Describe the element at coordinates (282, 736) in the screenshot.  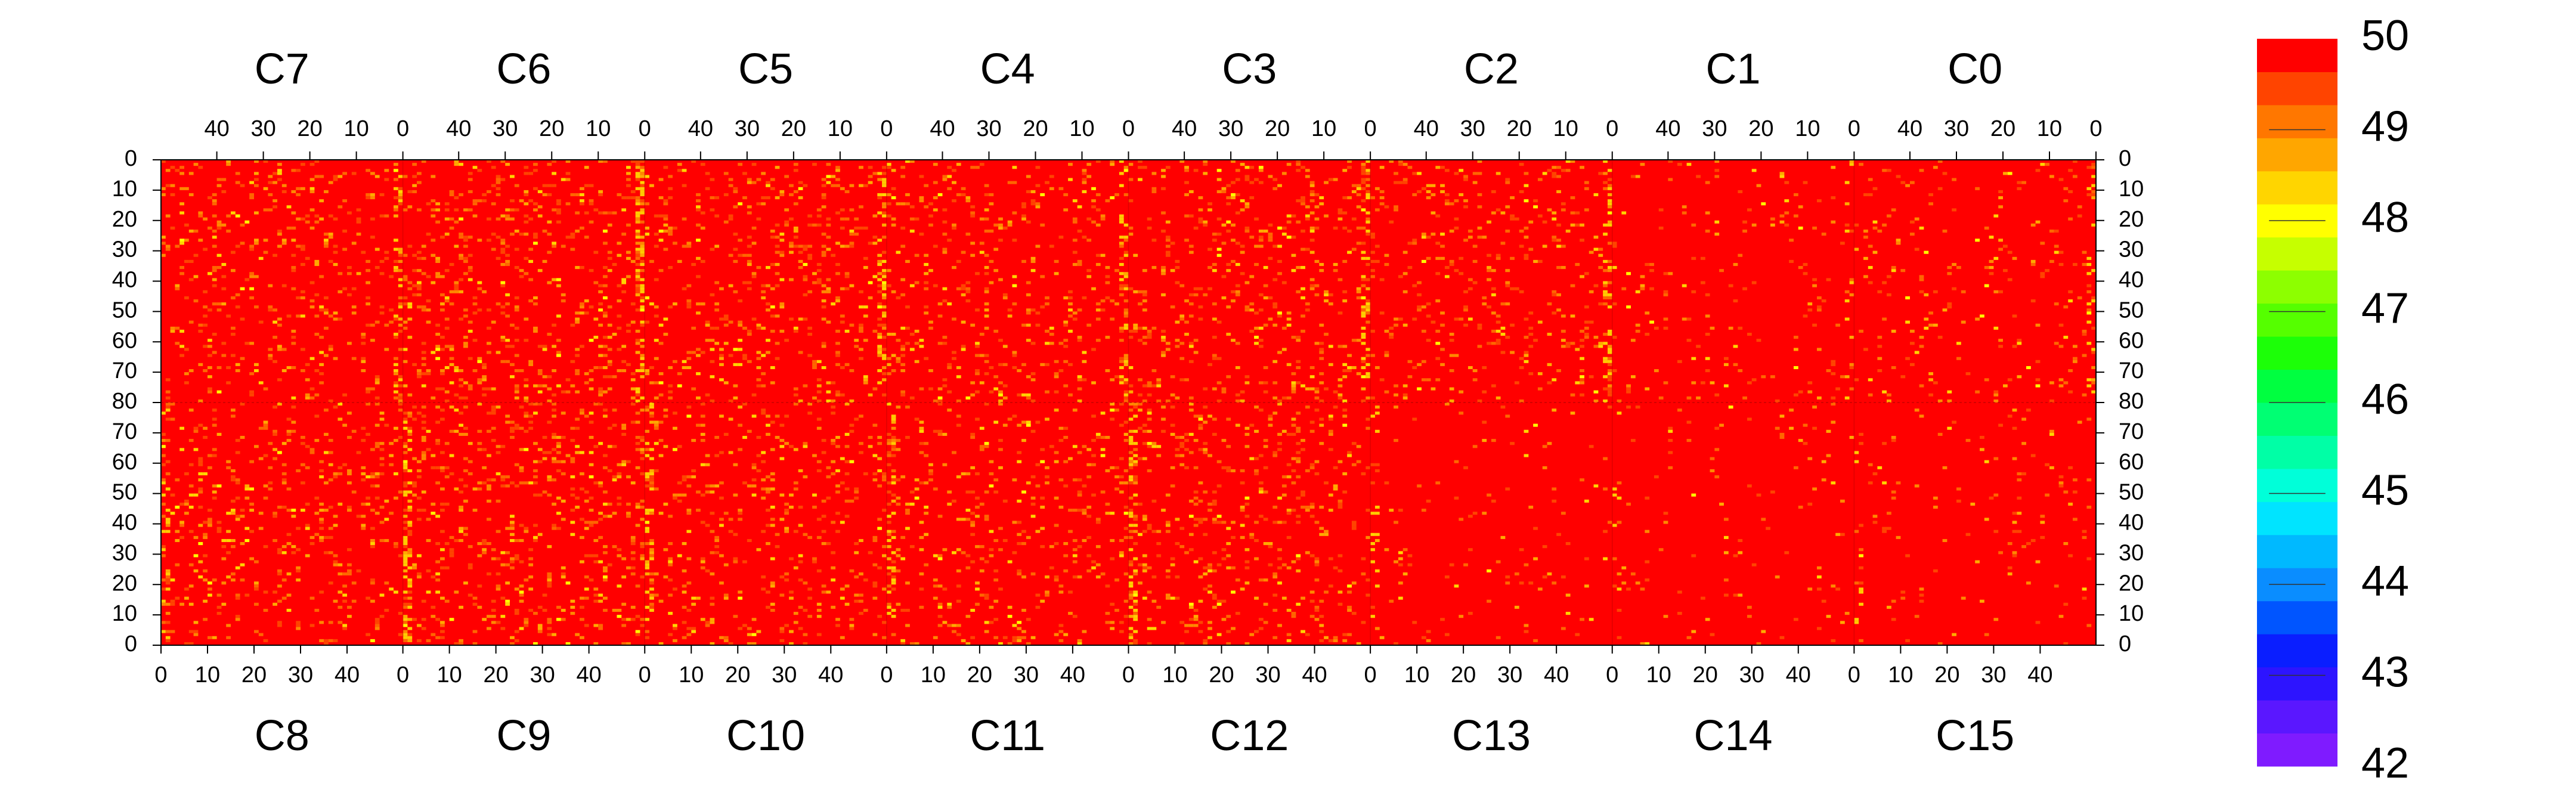
I see `chip-label-bottom-c8: C8` at that location.